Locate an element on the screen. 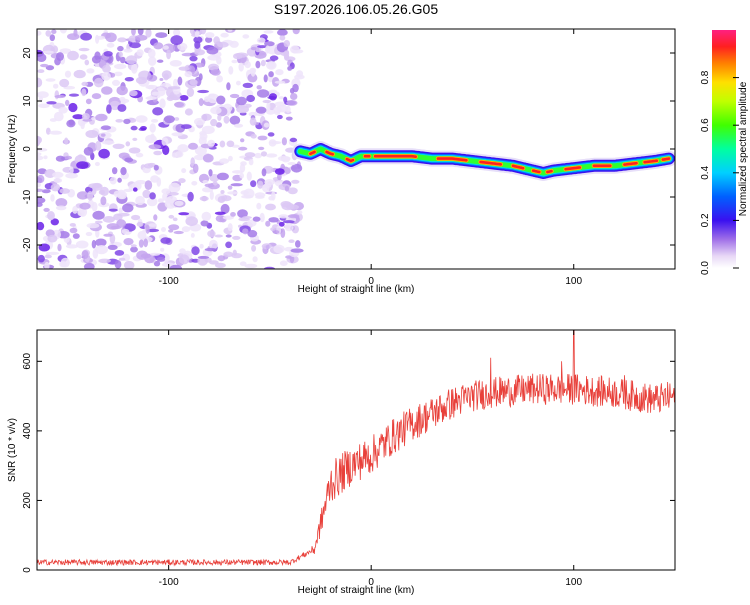 This screenshot has width=750, height=605. spectrogram-ylabel: Frequency (Hz) is located at coordinates (12, 149).